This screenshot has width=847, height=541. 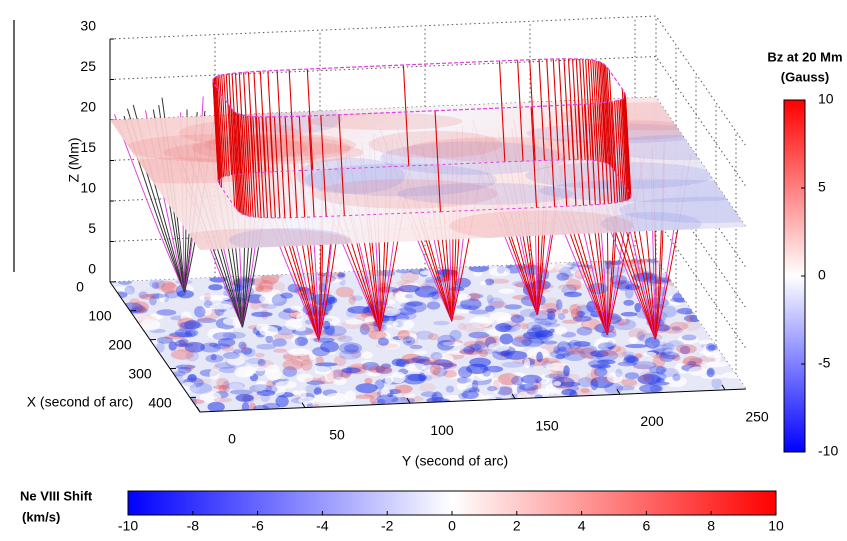 What do you see at coordinates (80, 287) in the screenshot?
I see `x-tick-label: 0` at bounding box center [80, 287].